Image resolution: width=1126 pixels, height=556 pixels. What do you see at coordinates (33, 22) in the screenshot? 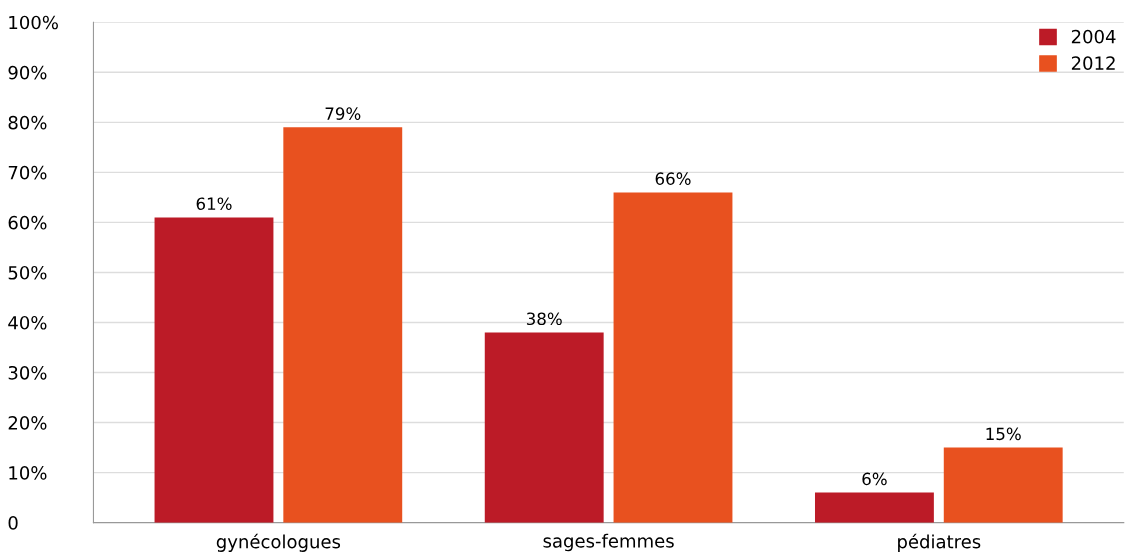
I see `y-tick-label: 100%` at bounding box center [33, 22].